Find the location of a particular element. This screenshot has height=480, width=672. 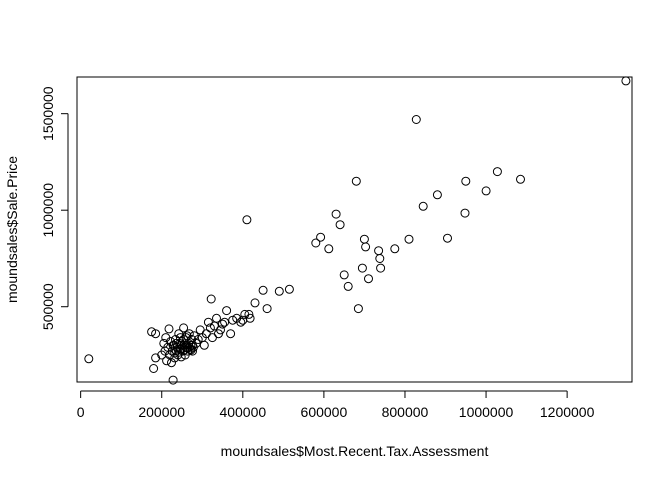

x-tick-label: 1000000 is located at coordinates (486, 412).